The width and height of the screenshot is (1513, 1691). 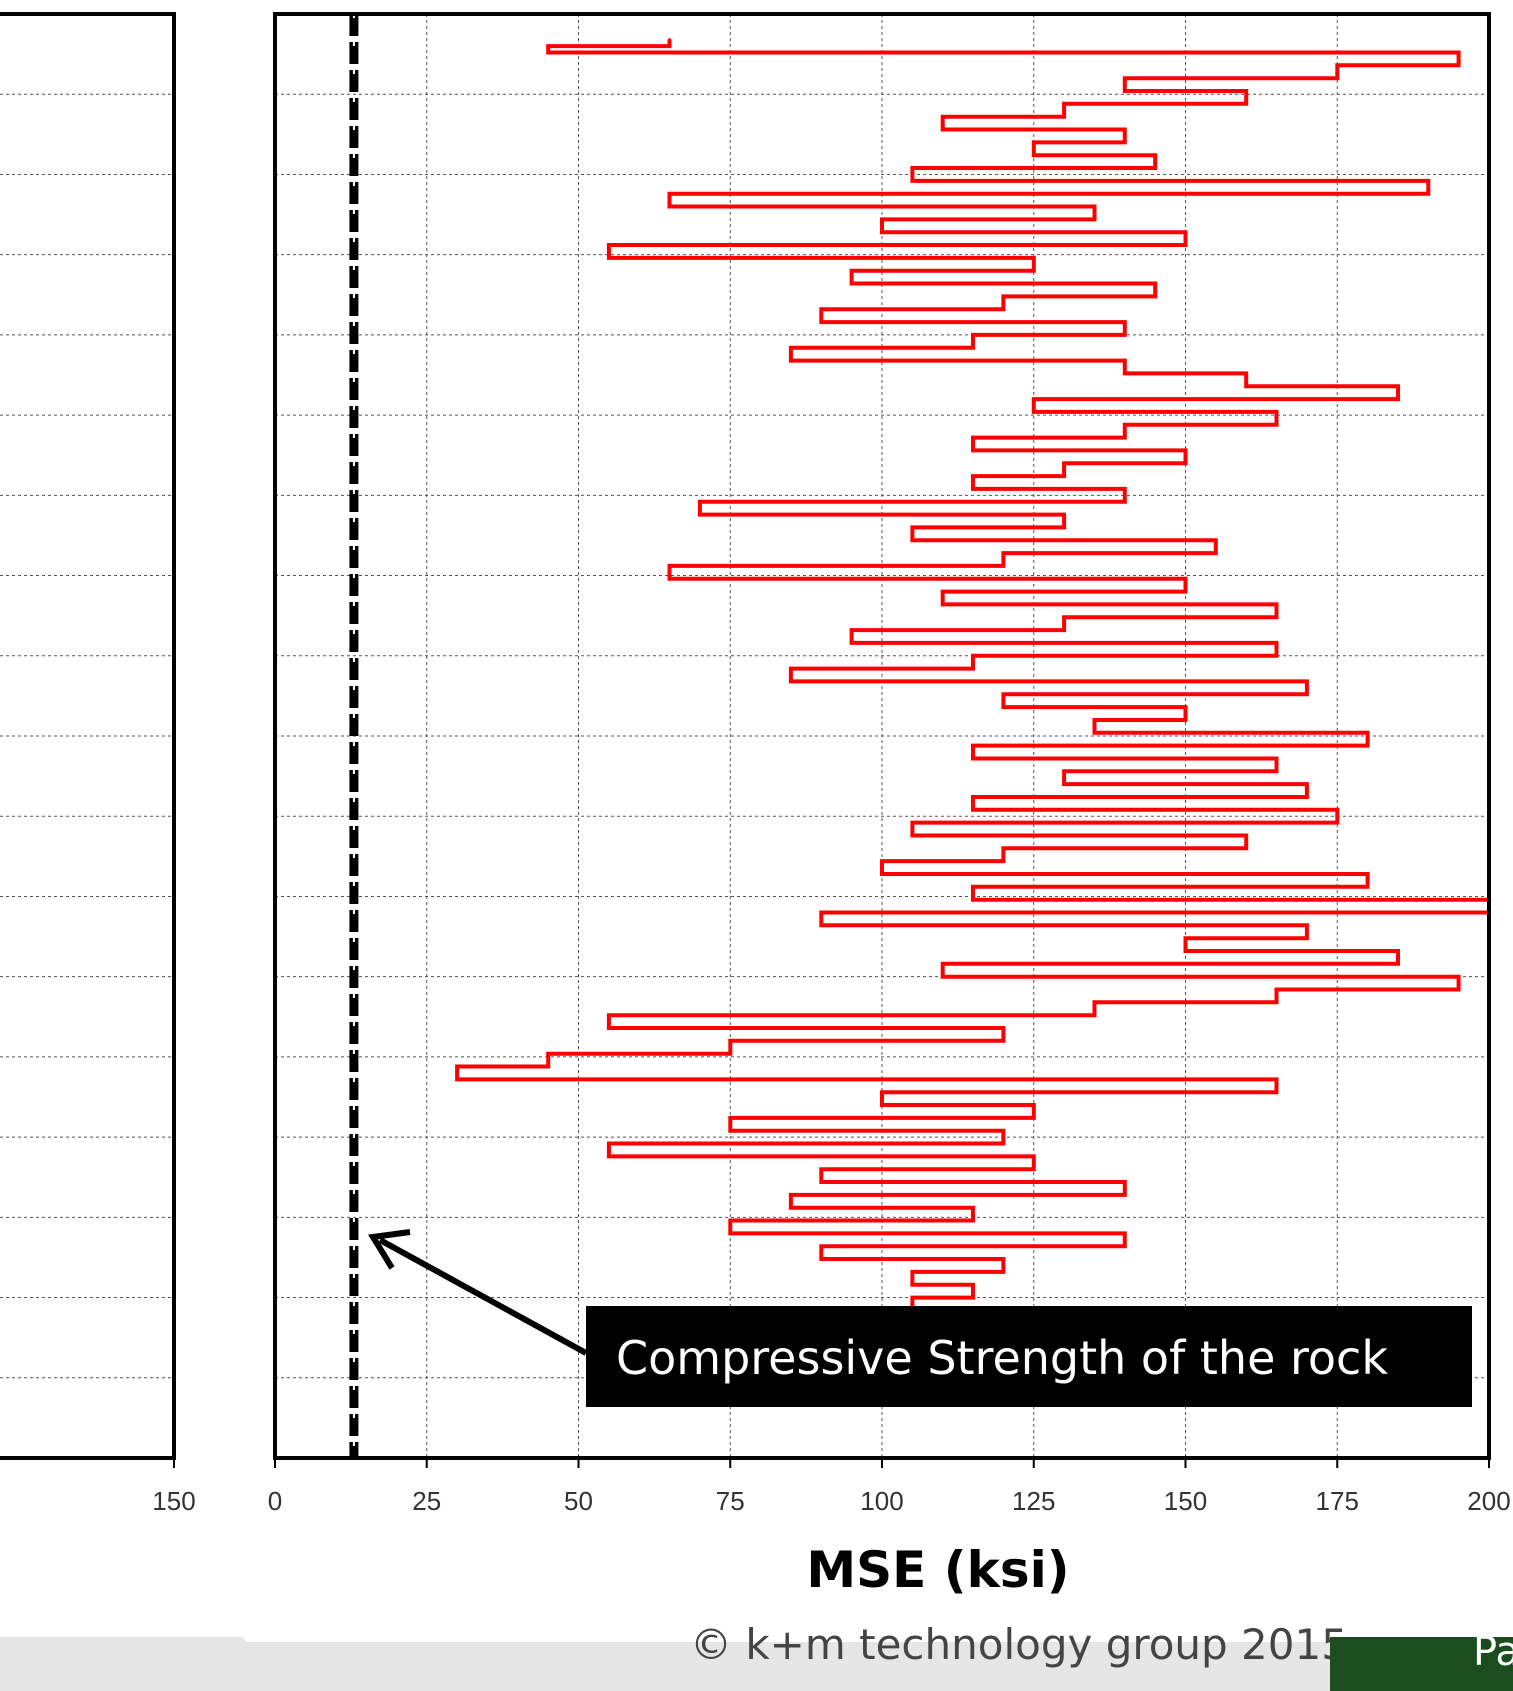 I want to click on x-tick-label: 175, so click(x=1337, y=1501).